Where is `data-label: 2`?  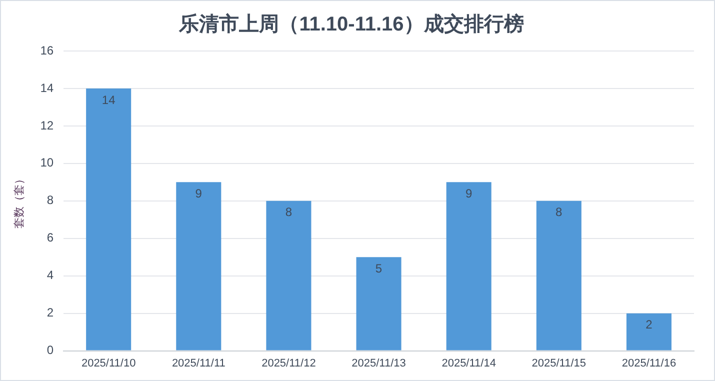
data-label: 2 is located at coordinates (649, 325).